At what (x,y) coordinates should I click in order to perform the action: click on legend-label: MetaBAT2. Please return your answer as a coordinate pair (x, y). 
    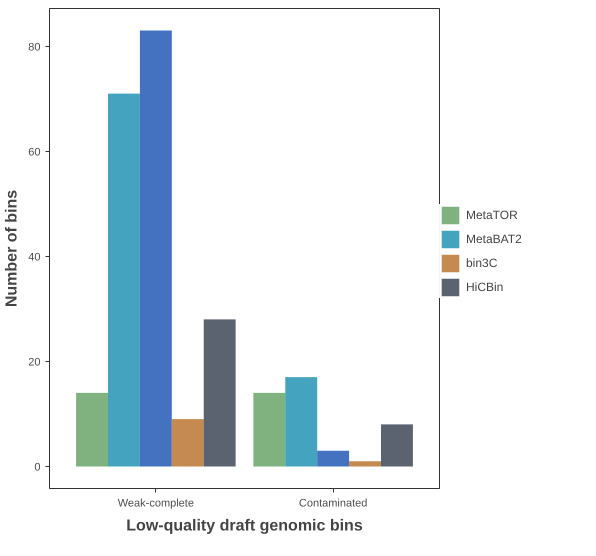
    Looking at the image, I should click on (494, 239).